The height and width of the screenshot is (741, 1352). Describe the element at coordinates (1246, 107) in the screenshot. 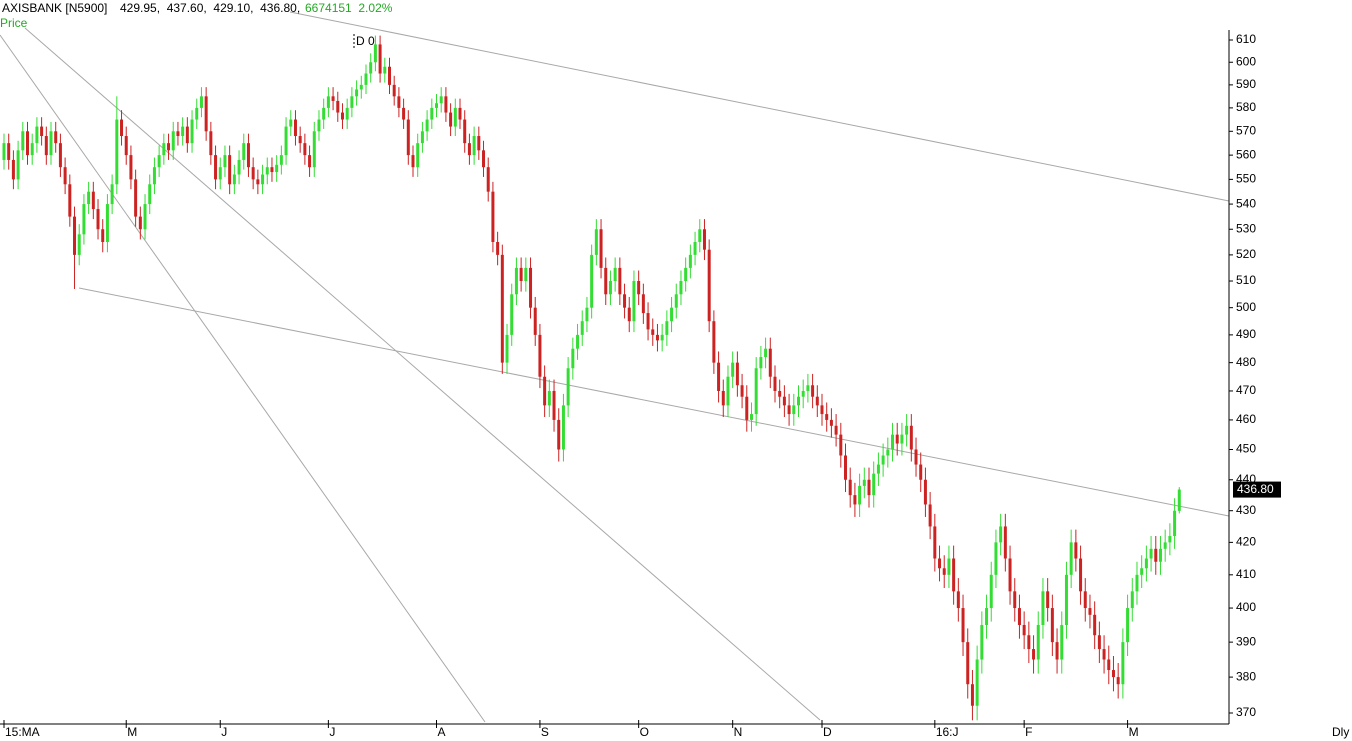

I see `y-tick-label: 580` at that location.